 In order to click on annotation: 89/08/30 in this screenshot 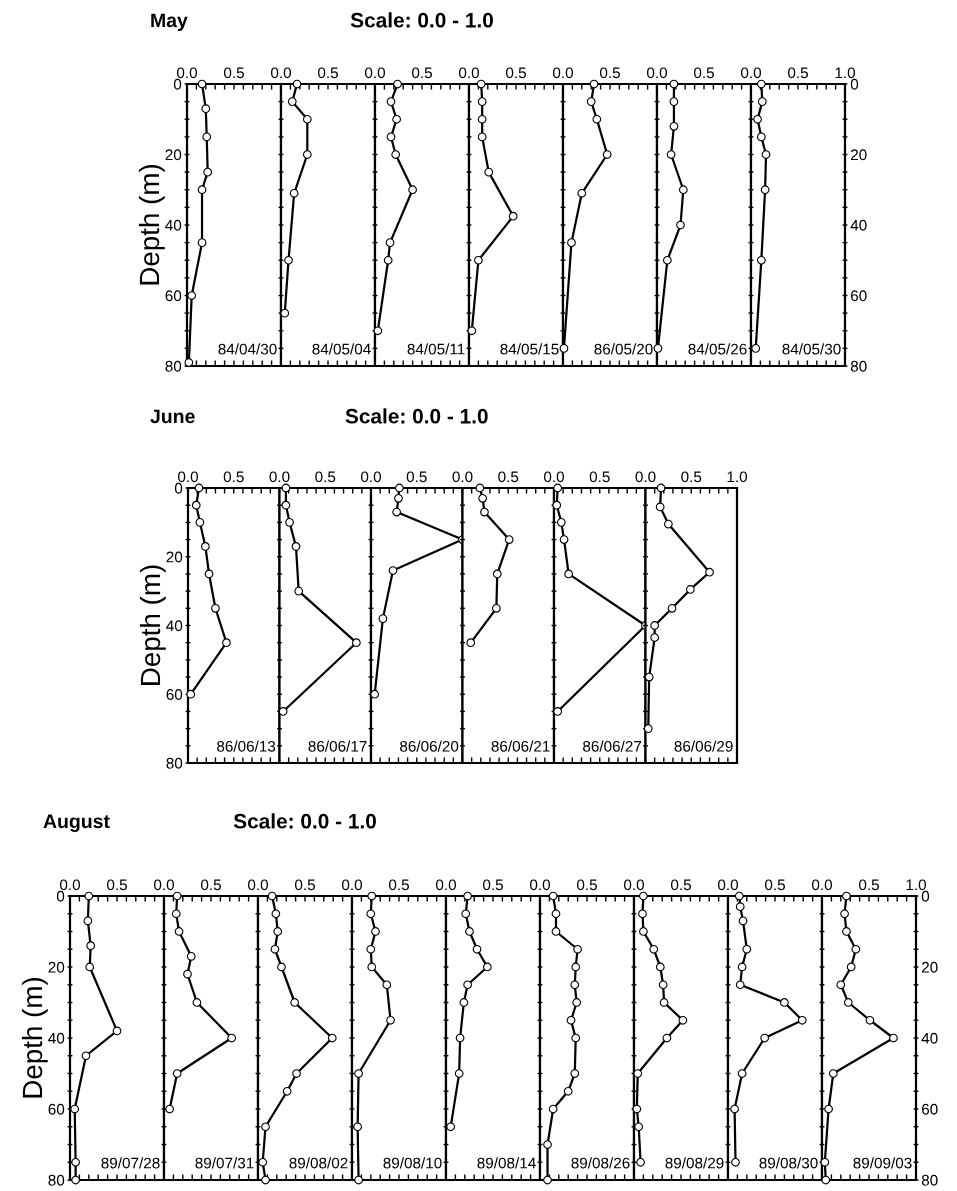, I will do `click(788, 1163)`.